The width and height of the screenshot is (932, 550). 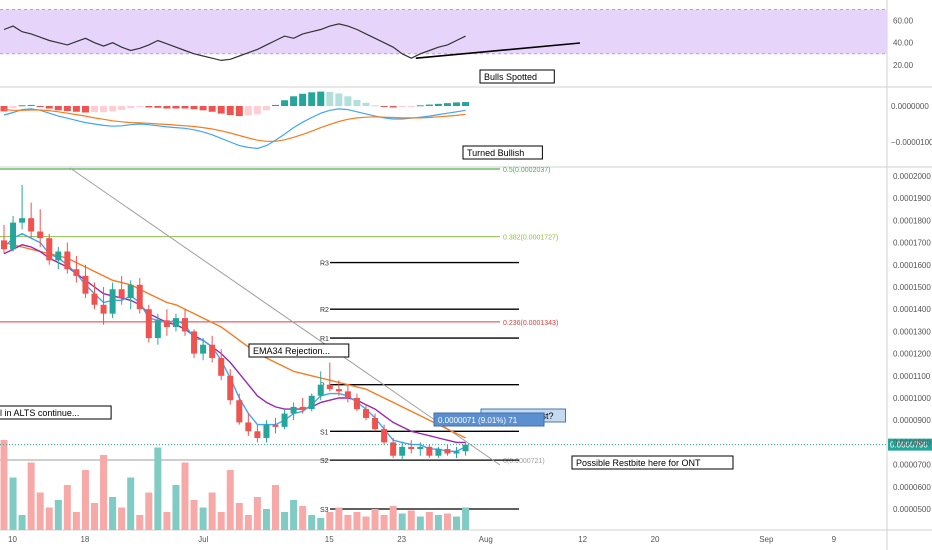 I want to click on fib-level-label: 0(0.0000721), so click(x=524, y=461).